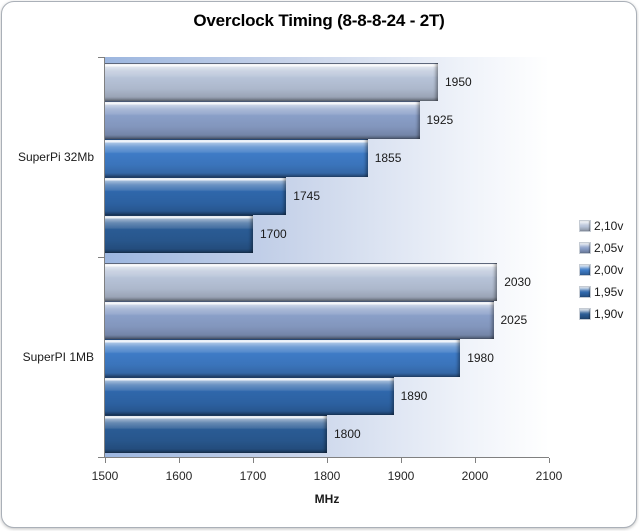 The height and width of the screenshot is (531, 639). What do you see at coordinates (517, 282) in the screenshot?
I see `bar-value-label: 2030` at bounding box center [517, 282].